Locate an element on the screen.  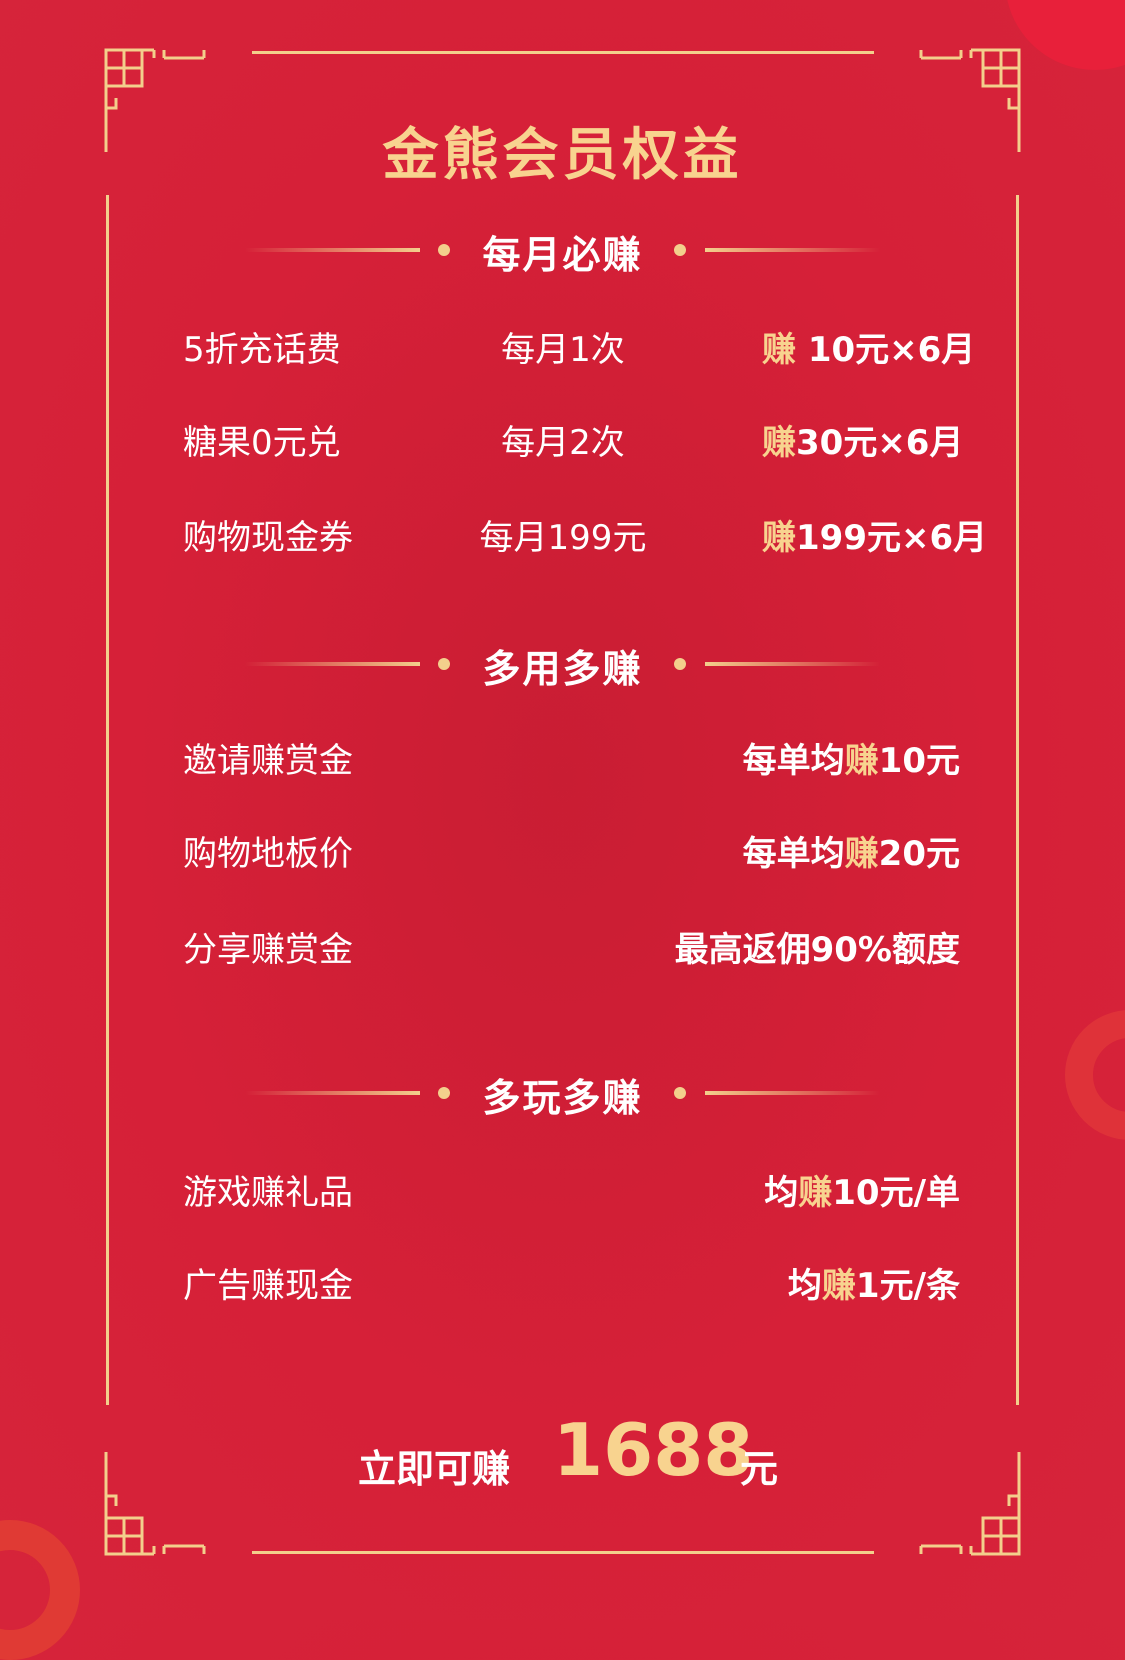
benefit-row: 购物现金券 每月199元 赚199元×6月 is located at coordinates (562, 535).